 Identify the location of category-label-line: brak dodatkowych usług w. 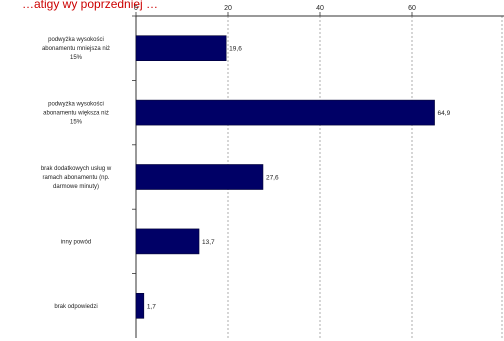
(76, 169).